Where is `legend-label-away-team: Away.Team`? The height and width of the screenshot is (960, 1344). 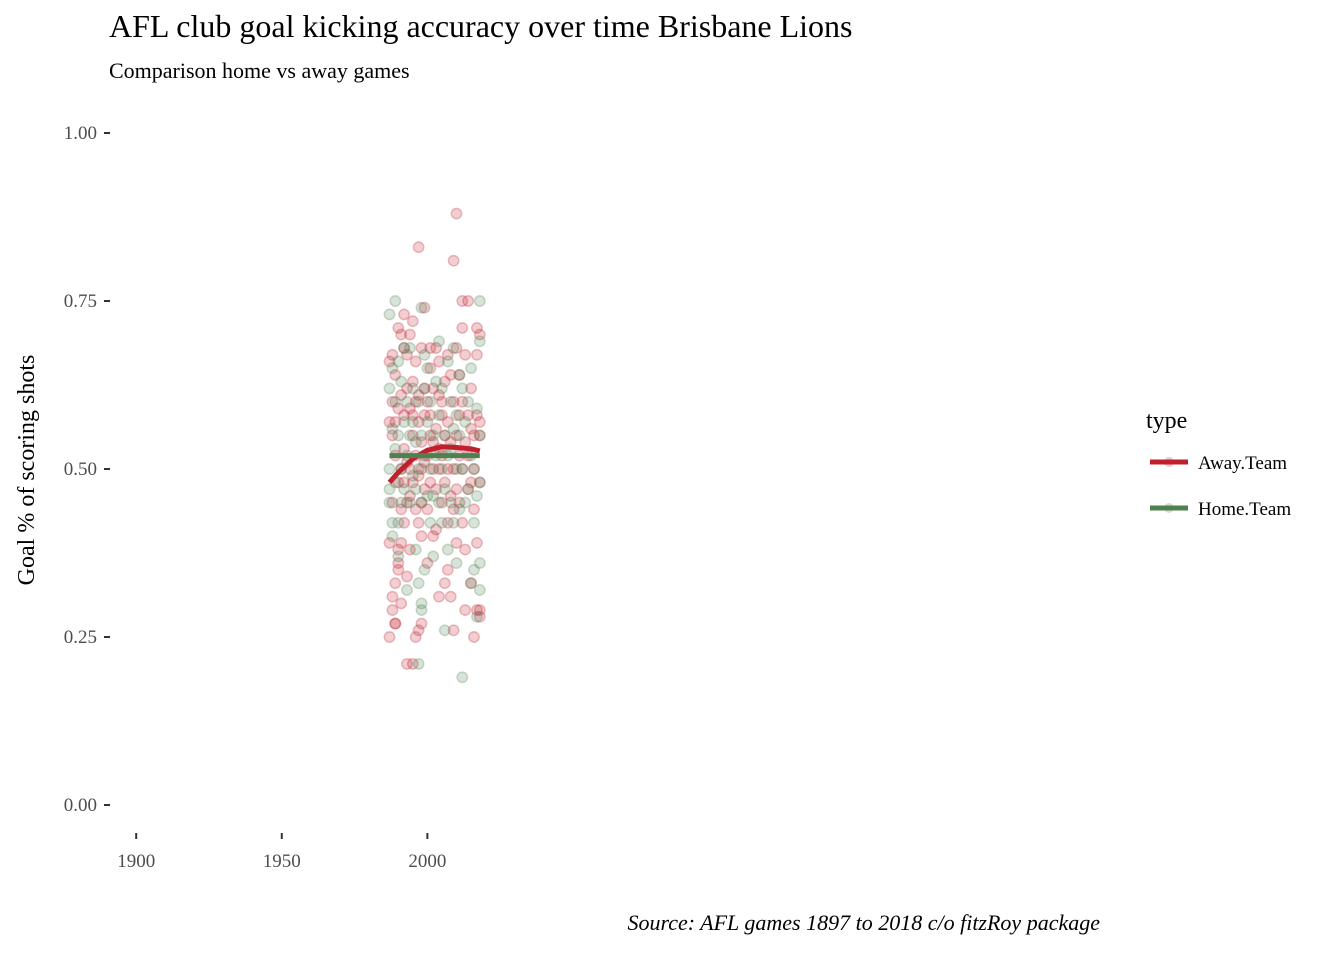 legend-label-away-team: Away.Team is located at coordinates (1242, 463).